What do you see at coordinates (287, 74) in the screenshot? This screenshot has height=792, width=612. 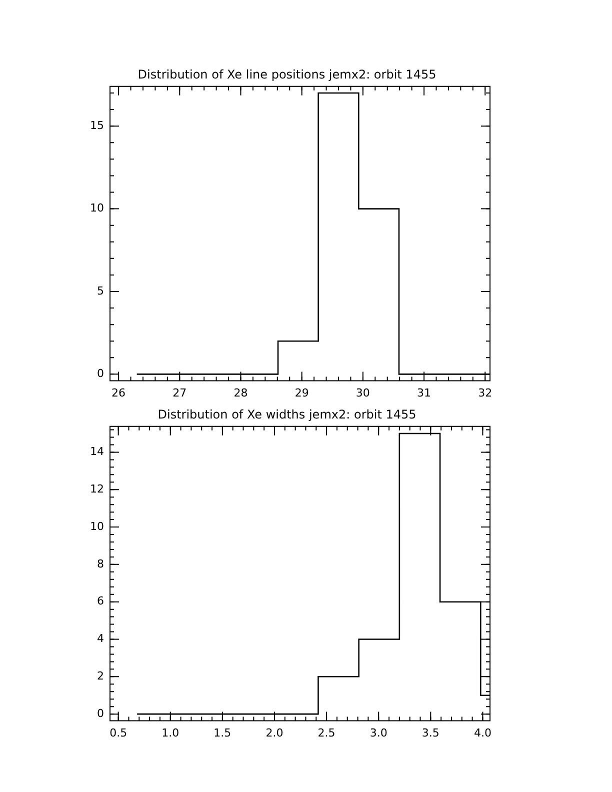 I see `chart-title: Distribution of Xe line positions jemx2: orbit 1455` at bounding box center [287, 74].